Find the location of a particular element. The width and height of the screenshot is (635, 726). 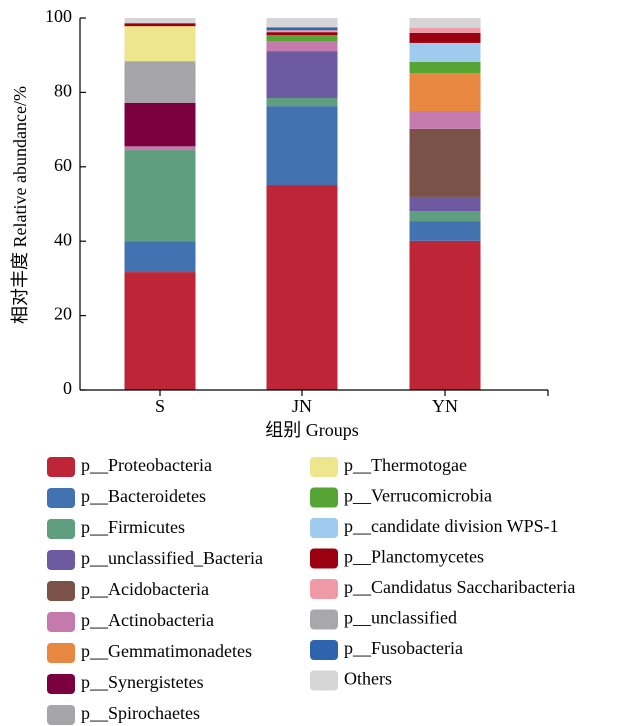

legend-label: p__Acidobacteria is located at coordinates (145, 589).